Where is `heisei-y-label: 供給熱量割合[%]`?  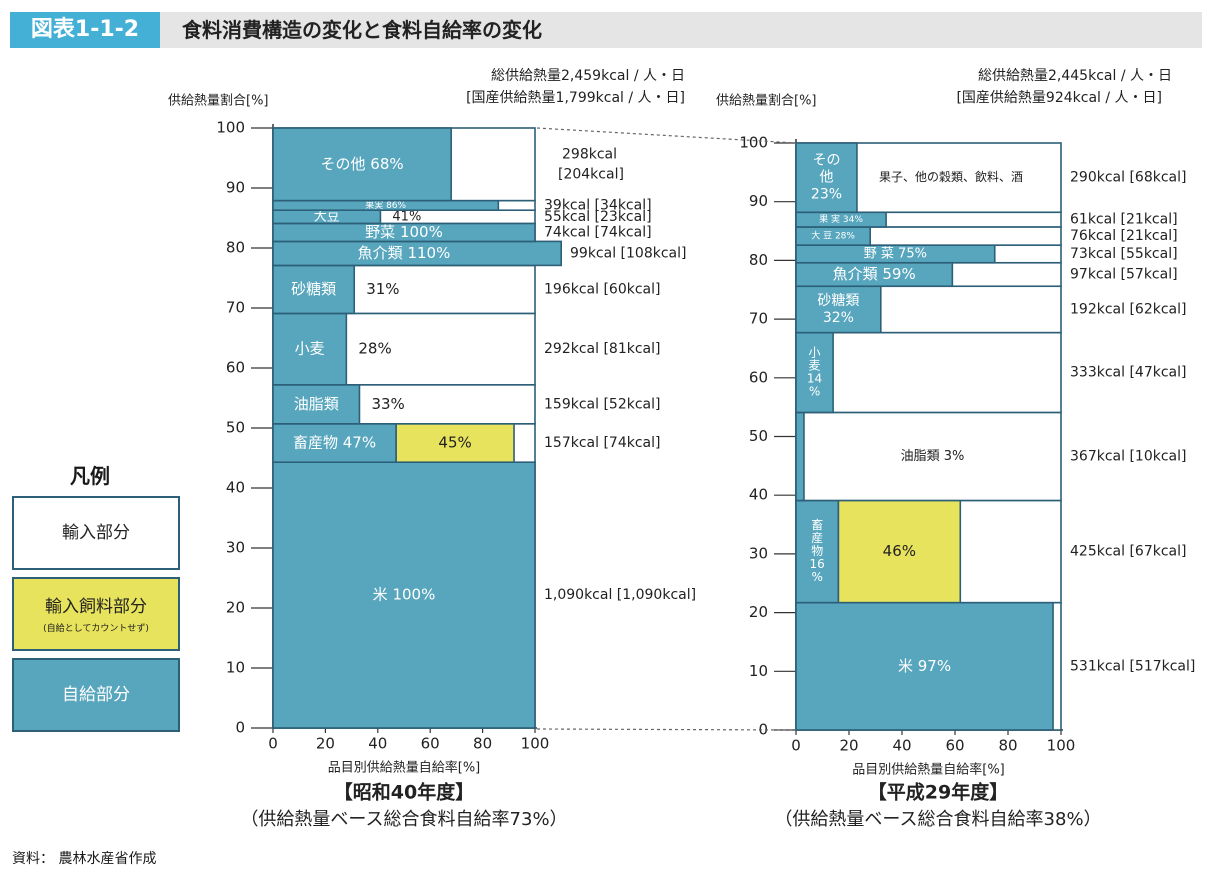
heisei-y-label: 供給熱量割合[%] is located at coordinates (766, 101).